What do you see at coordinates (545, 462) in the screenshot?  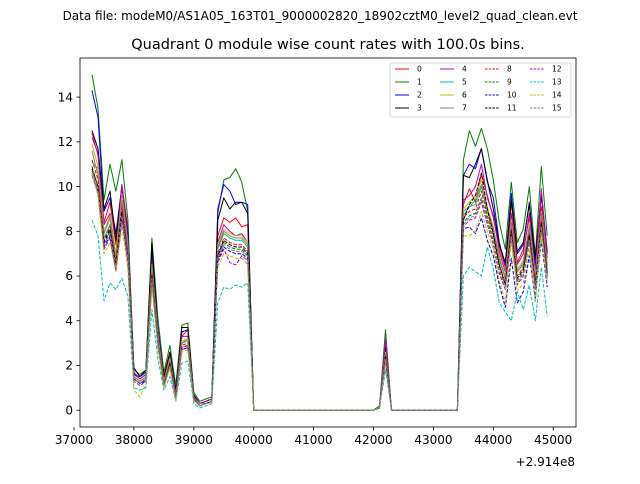 I see `x-axis-offset-label: +2.914e8` at bounding box center [545, 462].